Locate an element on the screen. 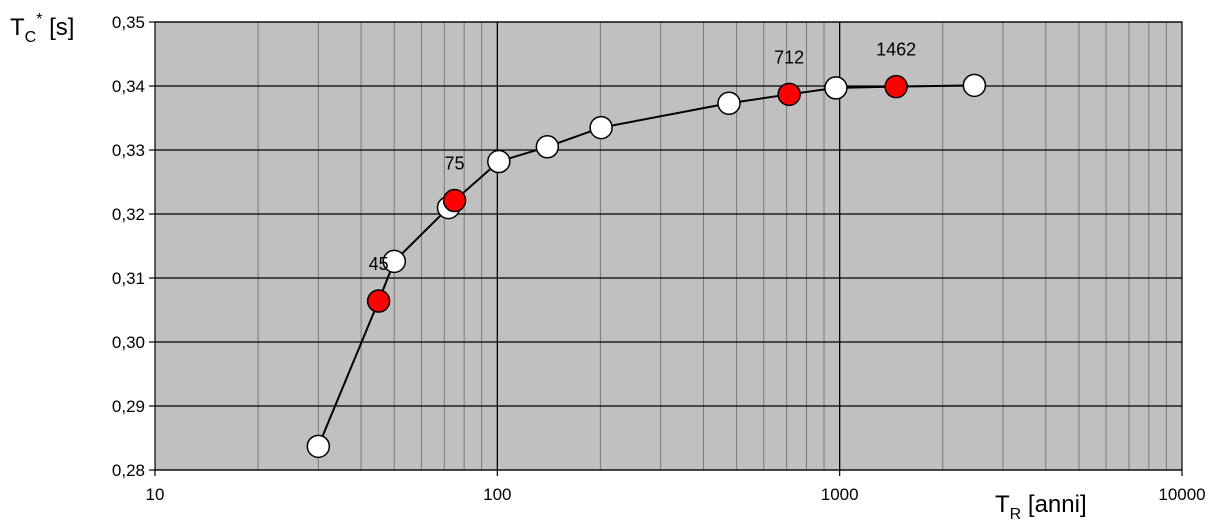 This screenshot has width=1228, height=520. y-tick-label: 0,34 is located at coordinates (128, 86).